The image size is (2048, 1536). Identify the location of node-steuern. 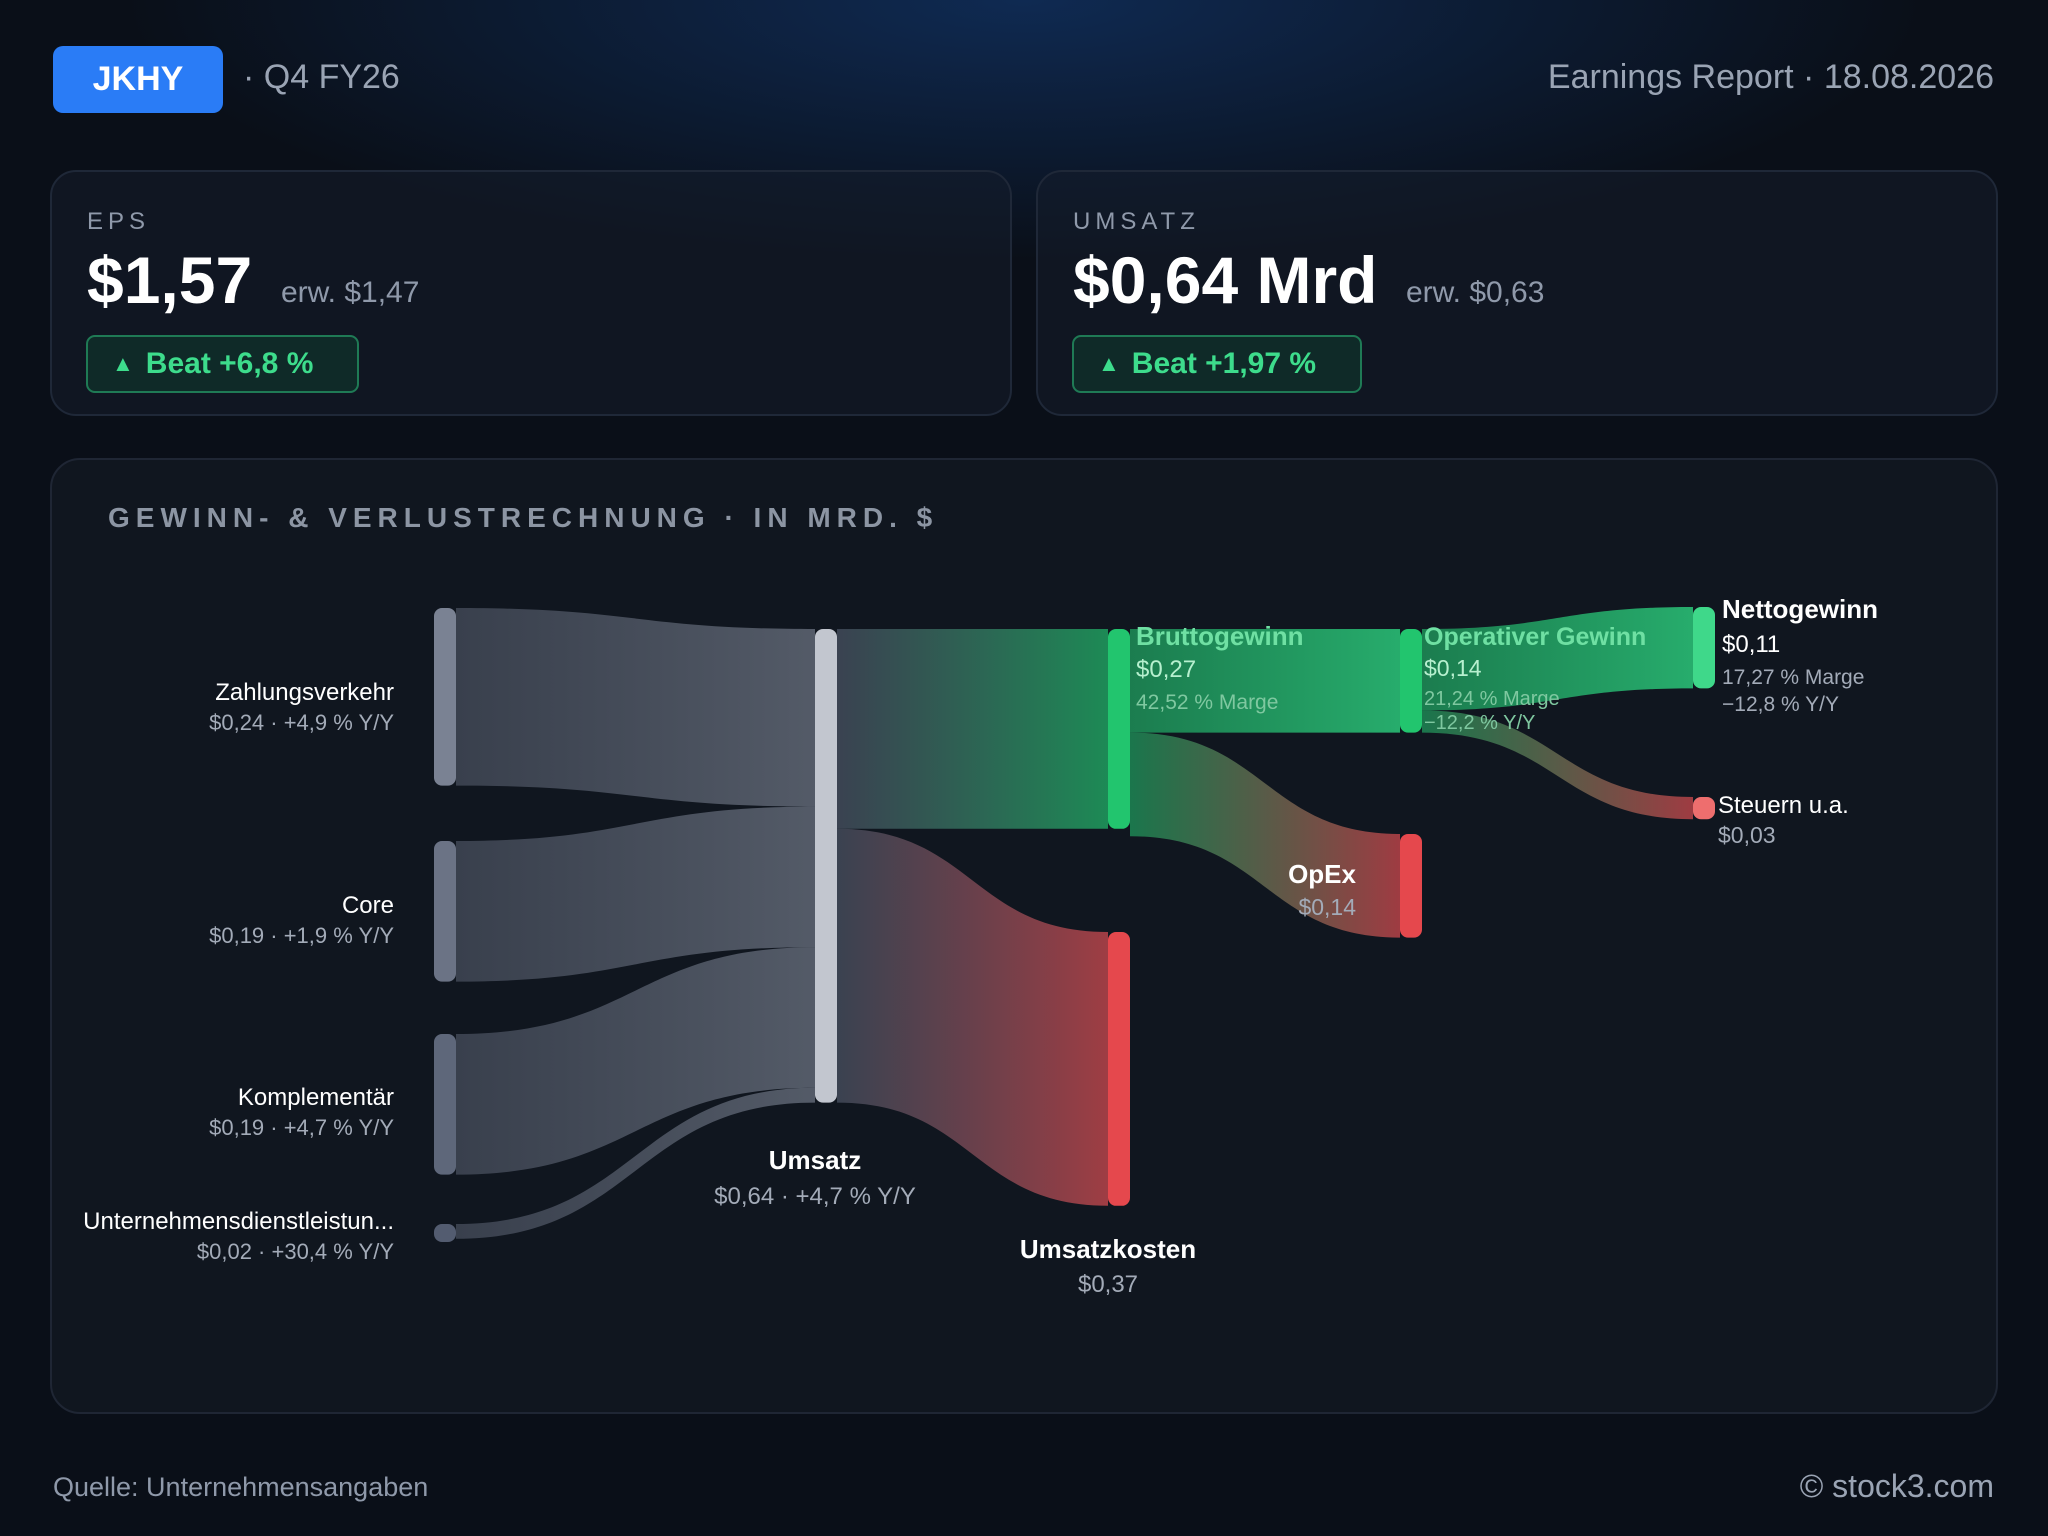
(1704, 808).